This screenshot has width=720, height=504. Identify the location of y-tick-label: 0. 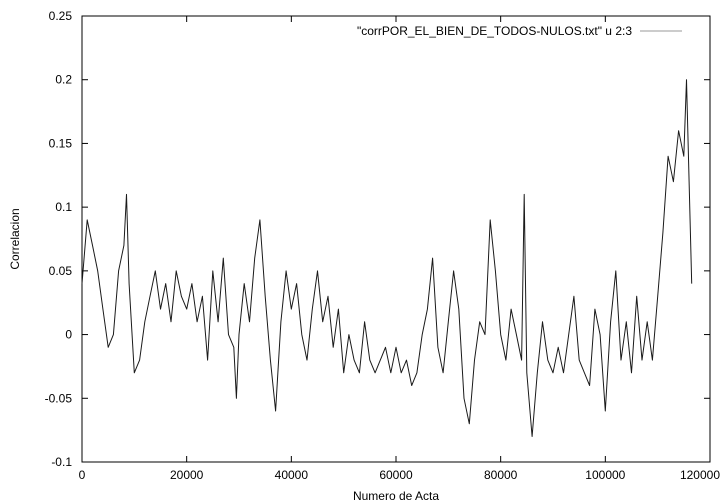
(68, 335).